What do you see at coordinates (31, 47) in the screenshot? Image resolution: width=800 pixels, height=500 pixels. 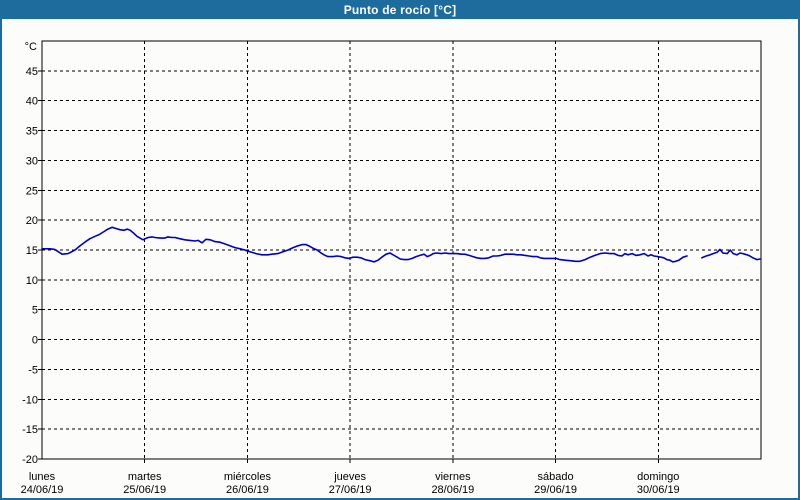 I see `y-axis-unit-label: °C` at bounding box center [31, 47].